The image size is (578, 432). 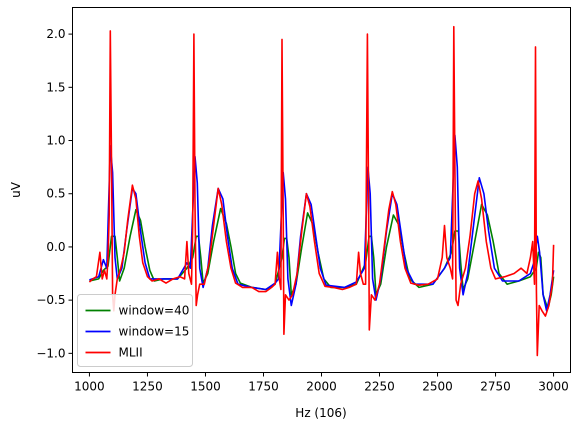 What do you see at coordinates (55, 87) in the screenshot?
I see `y-tick-label: 1.5` at bounding box center [55, 87].